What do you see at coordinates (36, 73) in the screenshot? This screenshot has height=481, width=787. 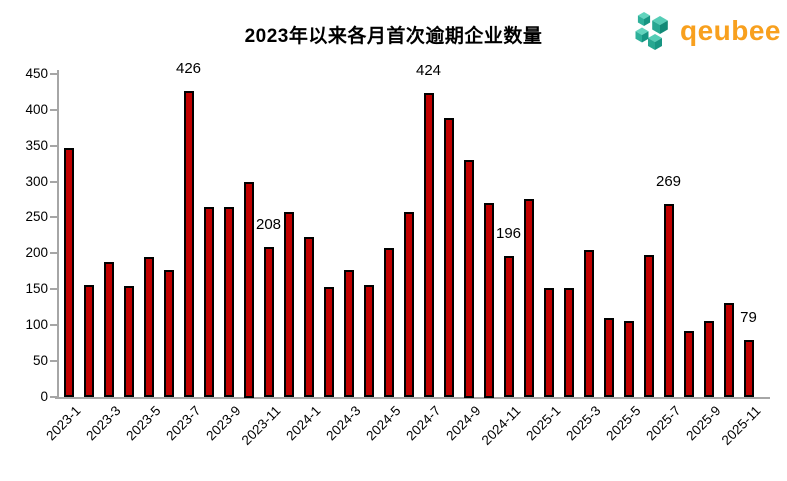 I see `y-axis-tick-label: 450` at bounding box center [36, 73].